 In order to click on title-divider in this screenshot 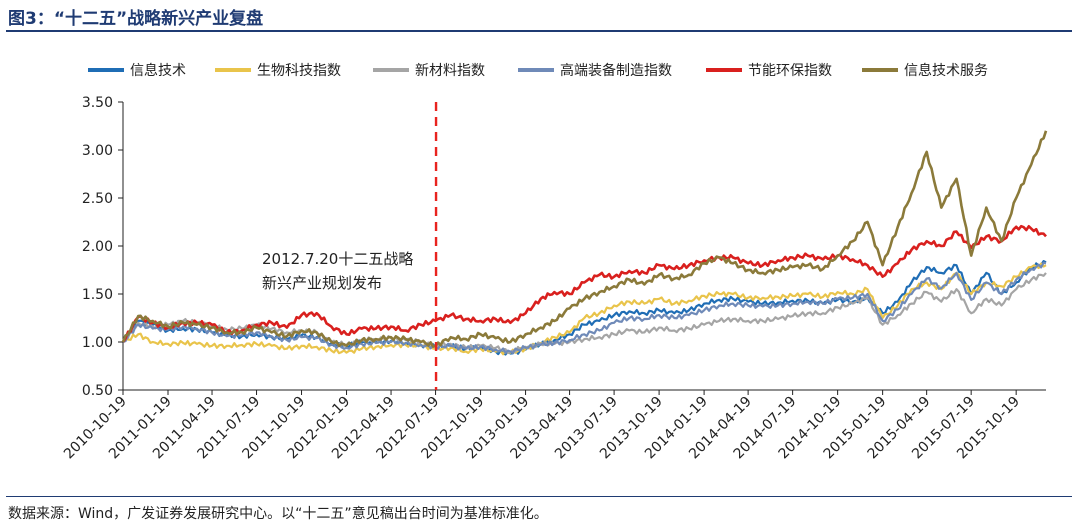, I will do `click(539, 31)`.